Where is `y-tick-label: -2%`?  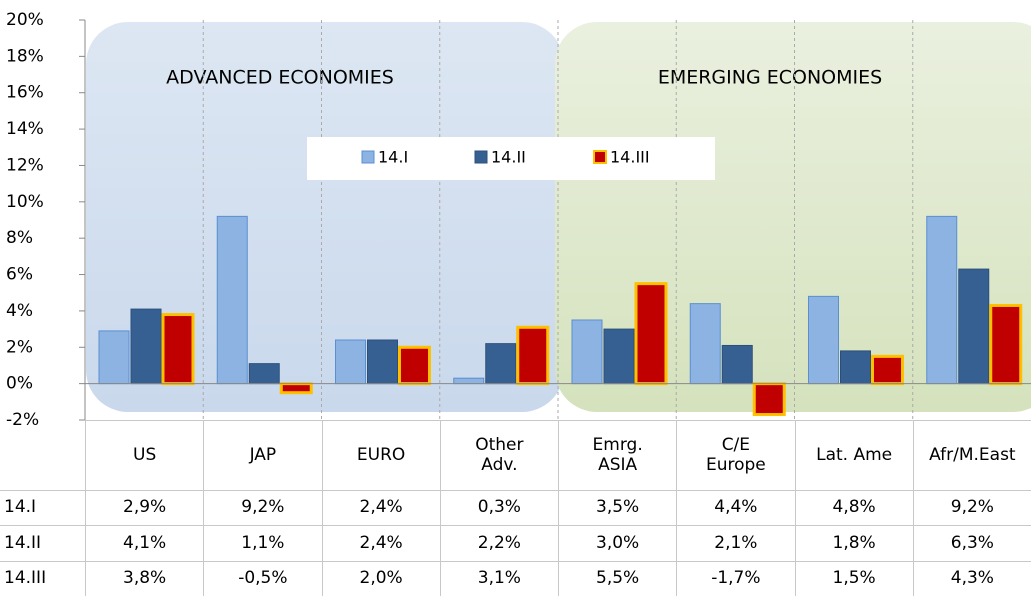
y-tick-label: -2% is located at coordinates (22, 420).